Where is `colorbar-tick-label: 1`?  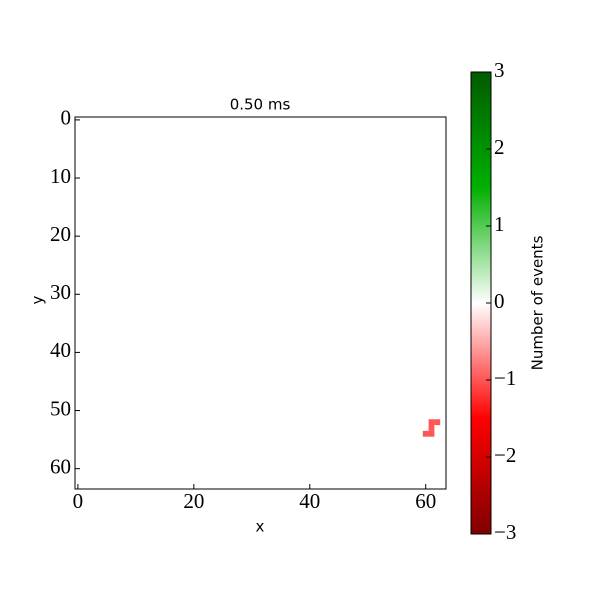
colorbar-tick-label: 1 is located at coordinates (499, 224).